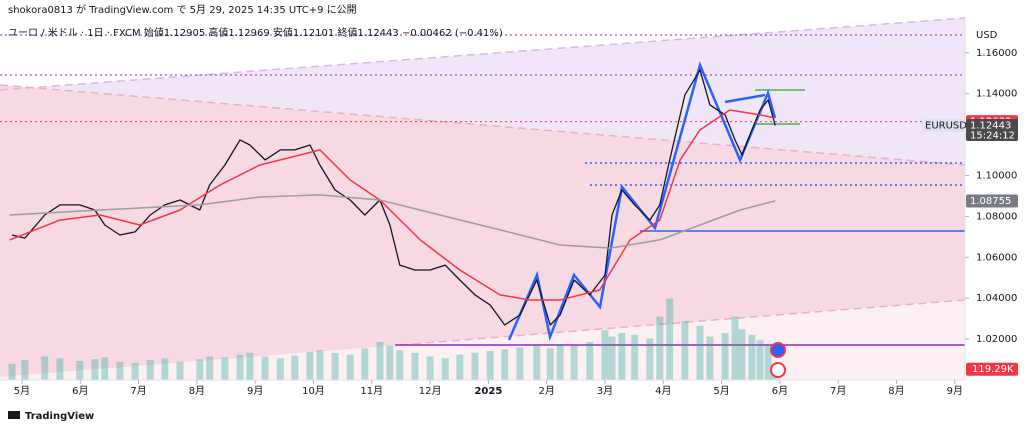  I want to click on y-tick-label: 1.14000, so click(996, 94).